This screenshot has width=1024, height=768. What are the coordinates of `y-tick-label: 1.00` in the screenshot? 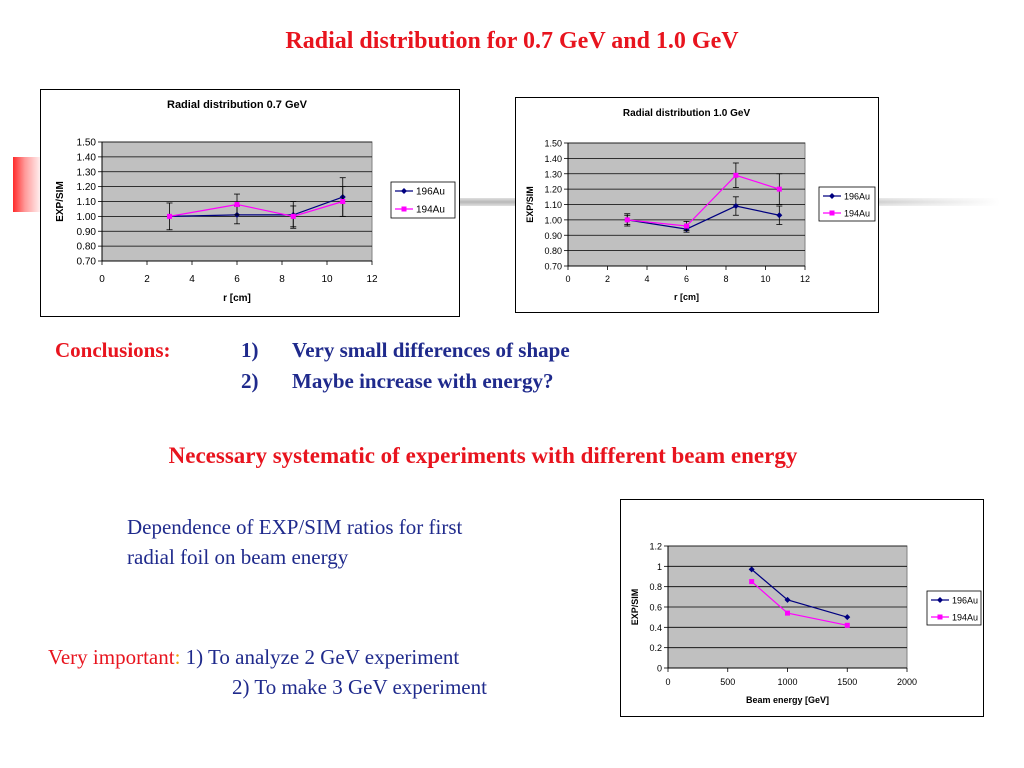 It's located at (553, 220).